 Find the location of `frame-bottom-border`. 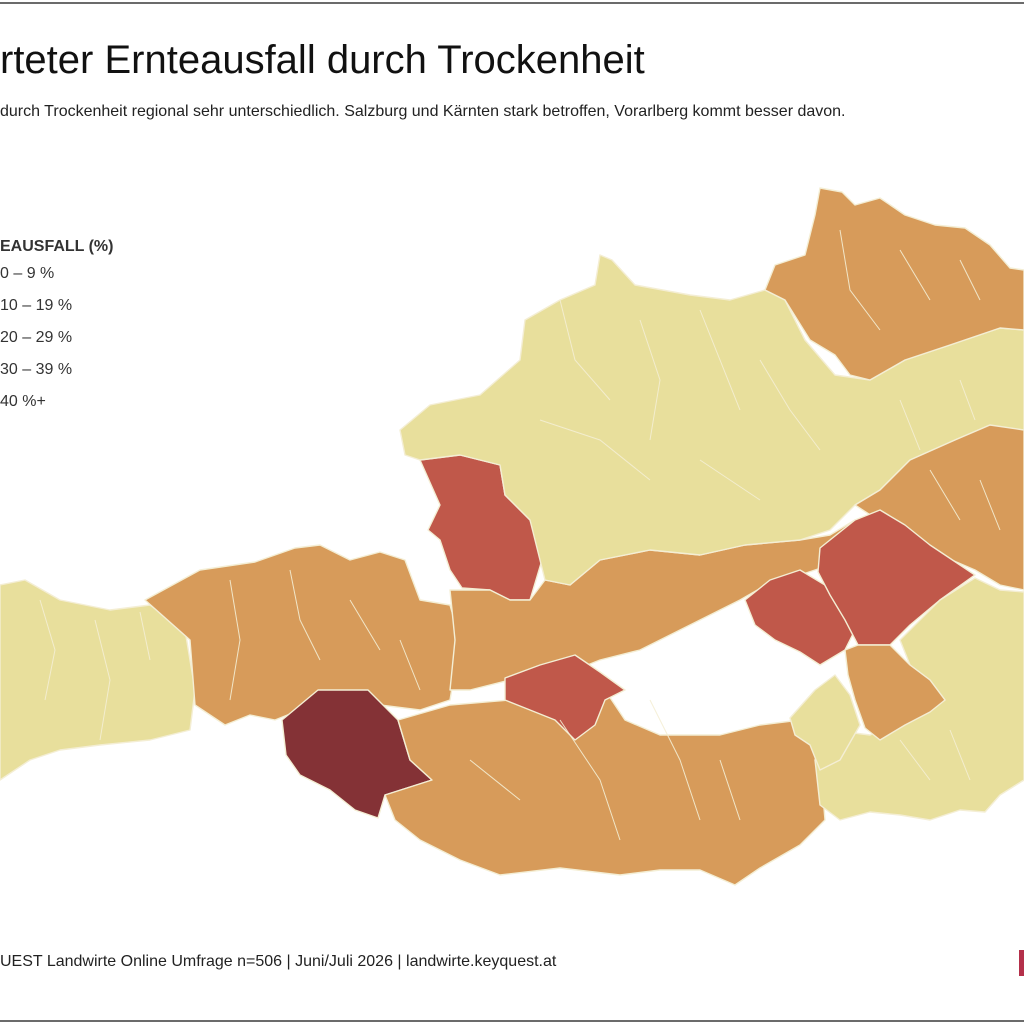

frame-bottom-border is located at coordinates (512, 1021).